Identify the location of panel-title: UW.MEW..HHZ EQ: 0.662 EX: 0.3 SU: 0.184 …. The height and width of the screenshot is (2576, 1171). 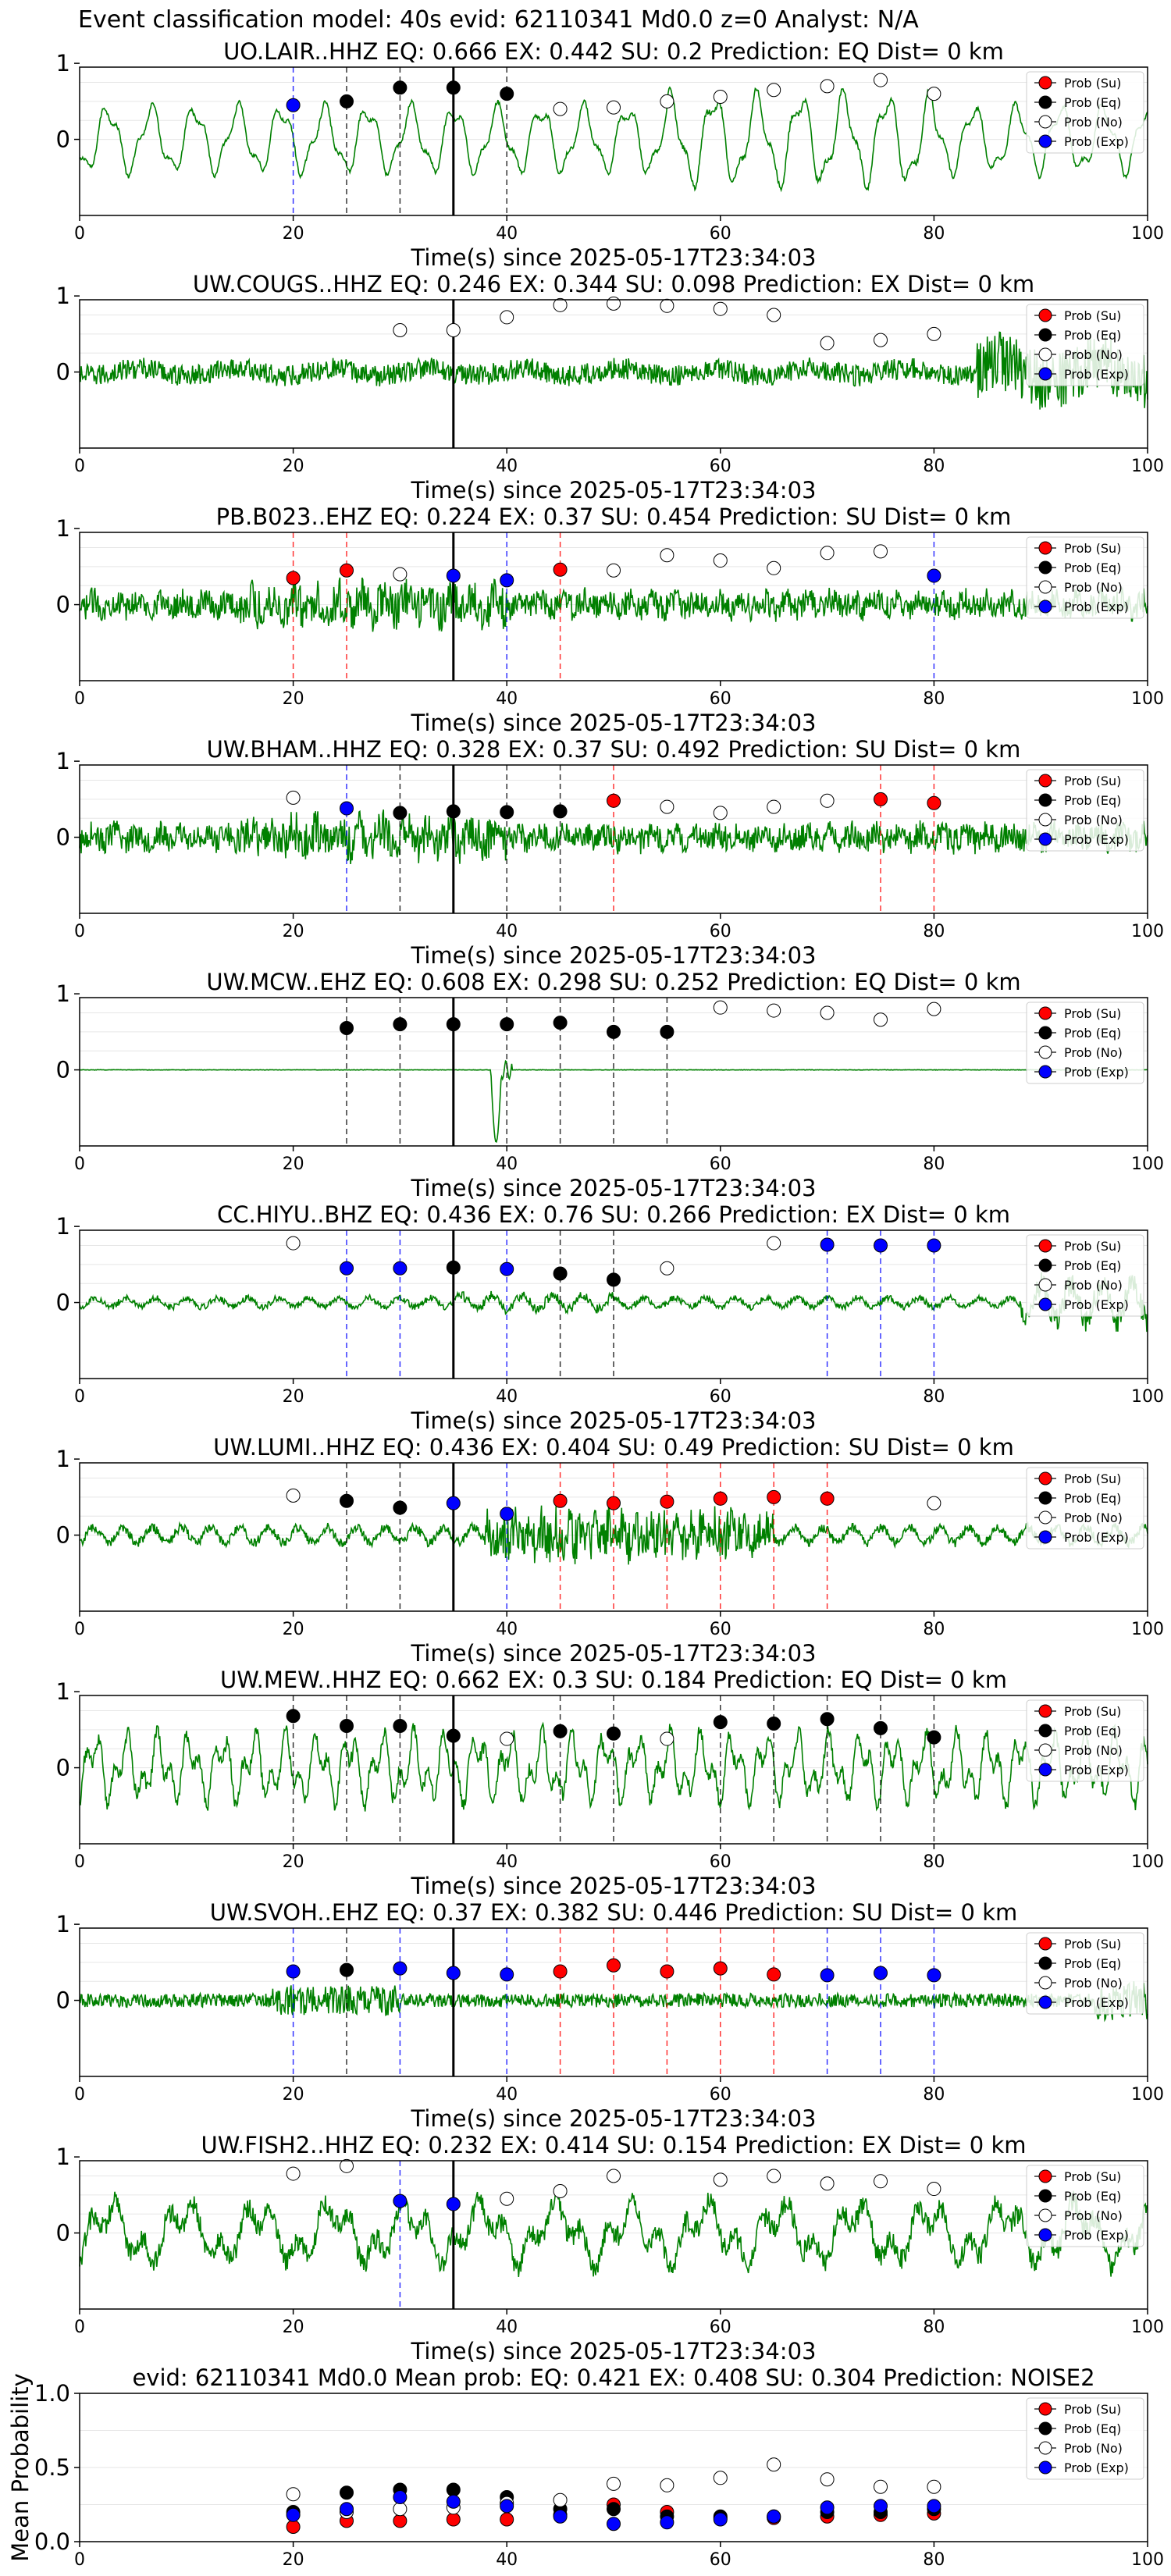
(613, 1680).